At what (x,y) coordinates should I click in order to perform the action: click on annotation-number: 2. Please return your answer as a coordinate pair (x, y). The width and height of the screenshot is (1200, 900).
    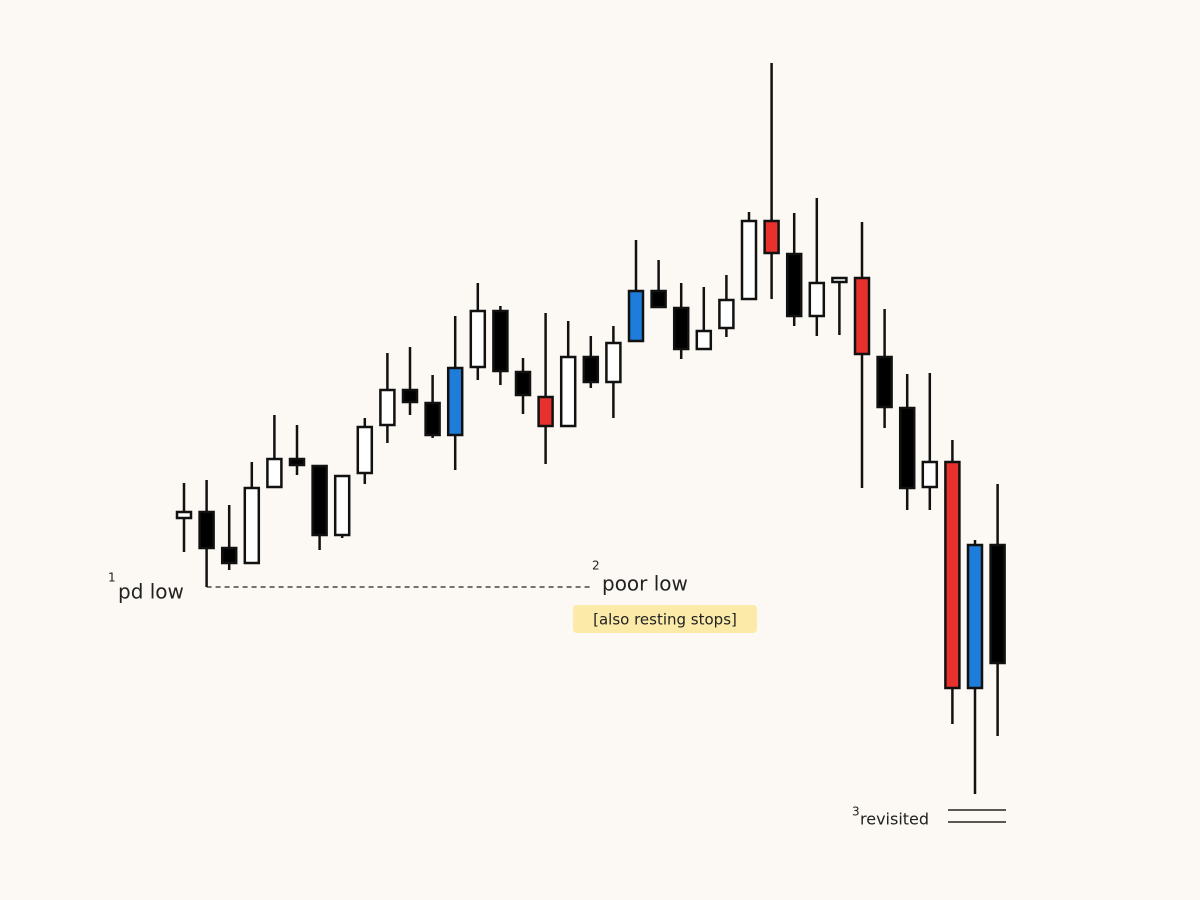
    Looking at the image, I should click on (596, 566).